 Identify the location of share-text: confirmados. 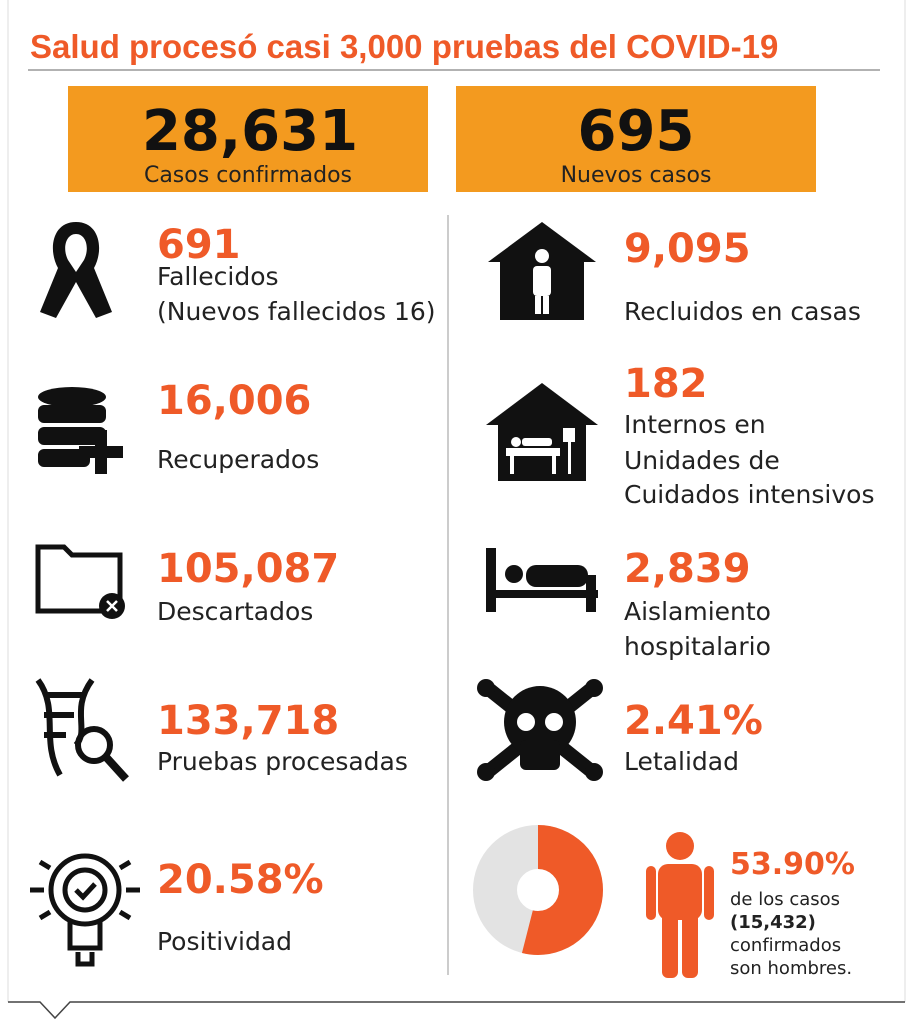
(785, 945).